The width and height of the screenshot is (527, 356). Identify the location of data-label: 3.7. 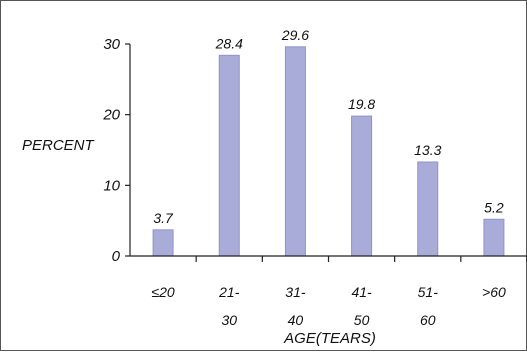
(163, 218).